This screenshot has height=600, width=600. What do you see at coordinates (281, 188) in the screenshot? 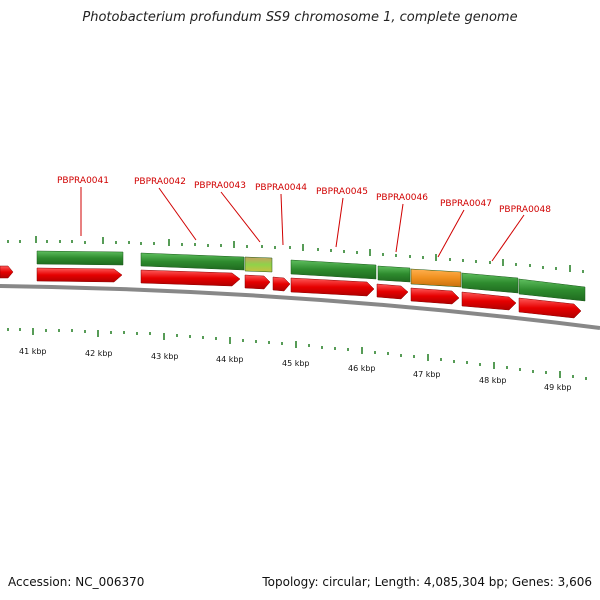
I see `gene-label: PBPRA0044` at bounding box center [281, 188].